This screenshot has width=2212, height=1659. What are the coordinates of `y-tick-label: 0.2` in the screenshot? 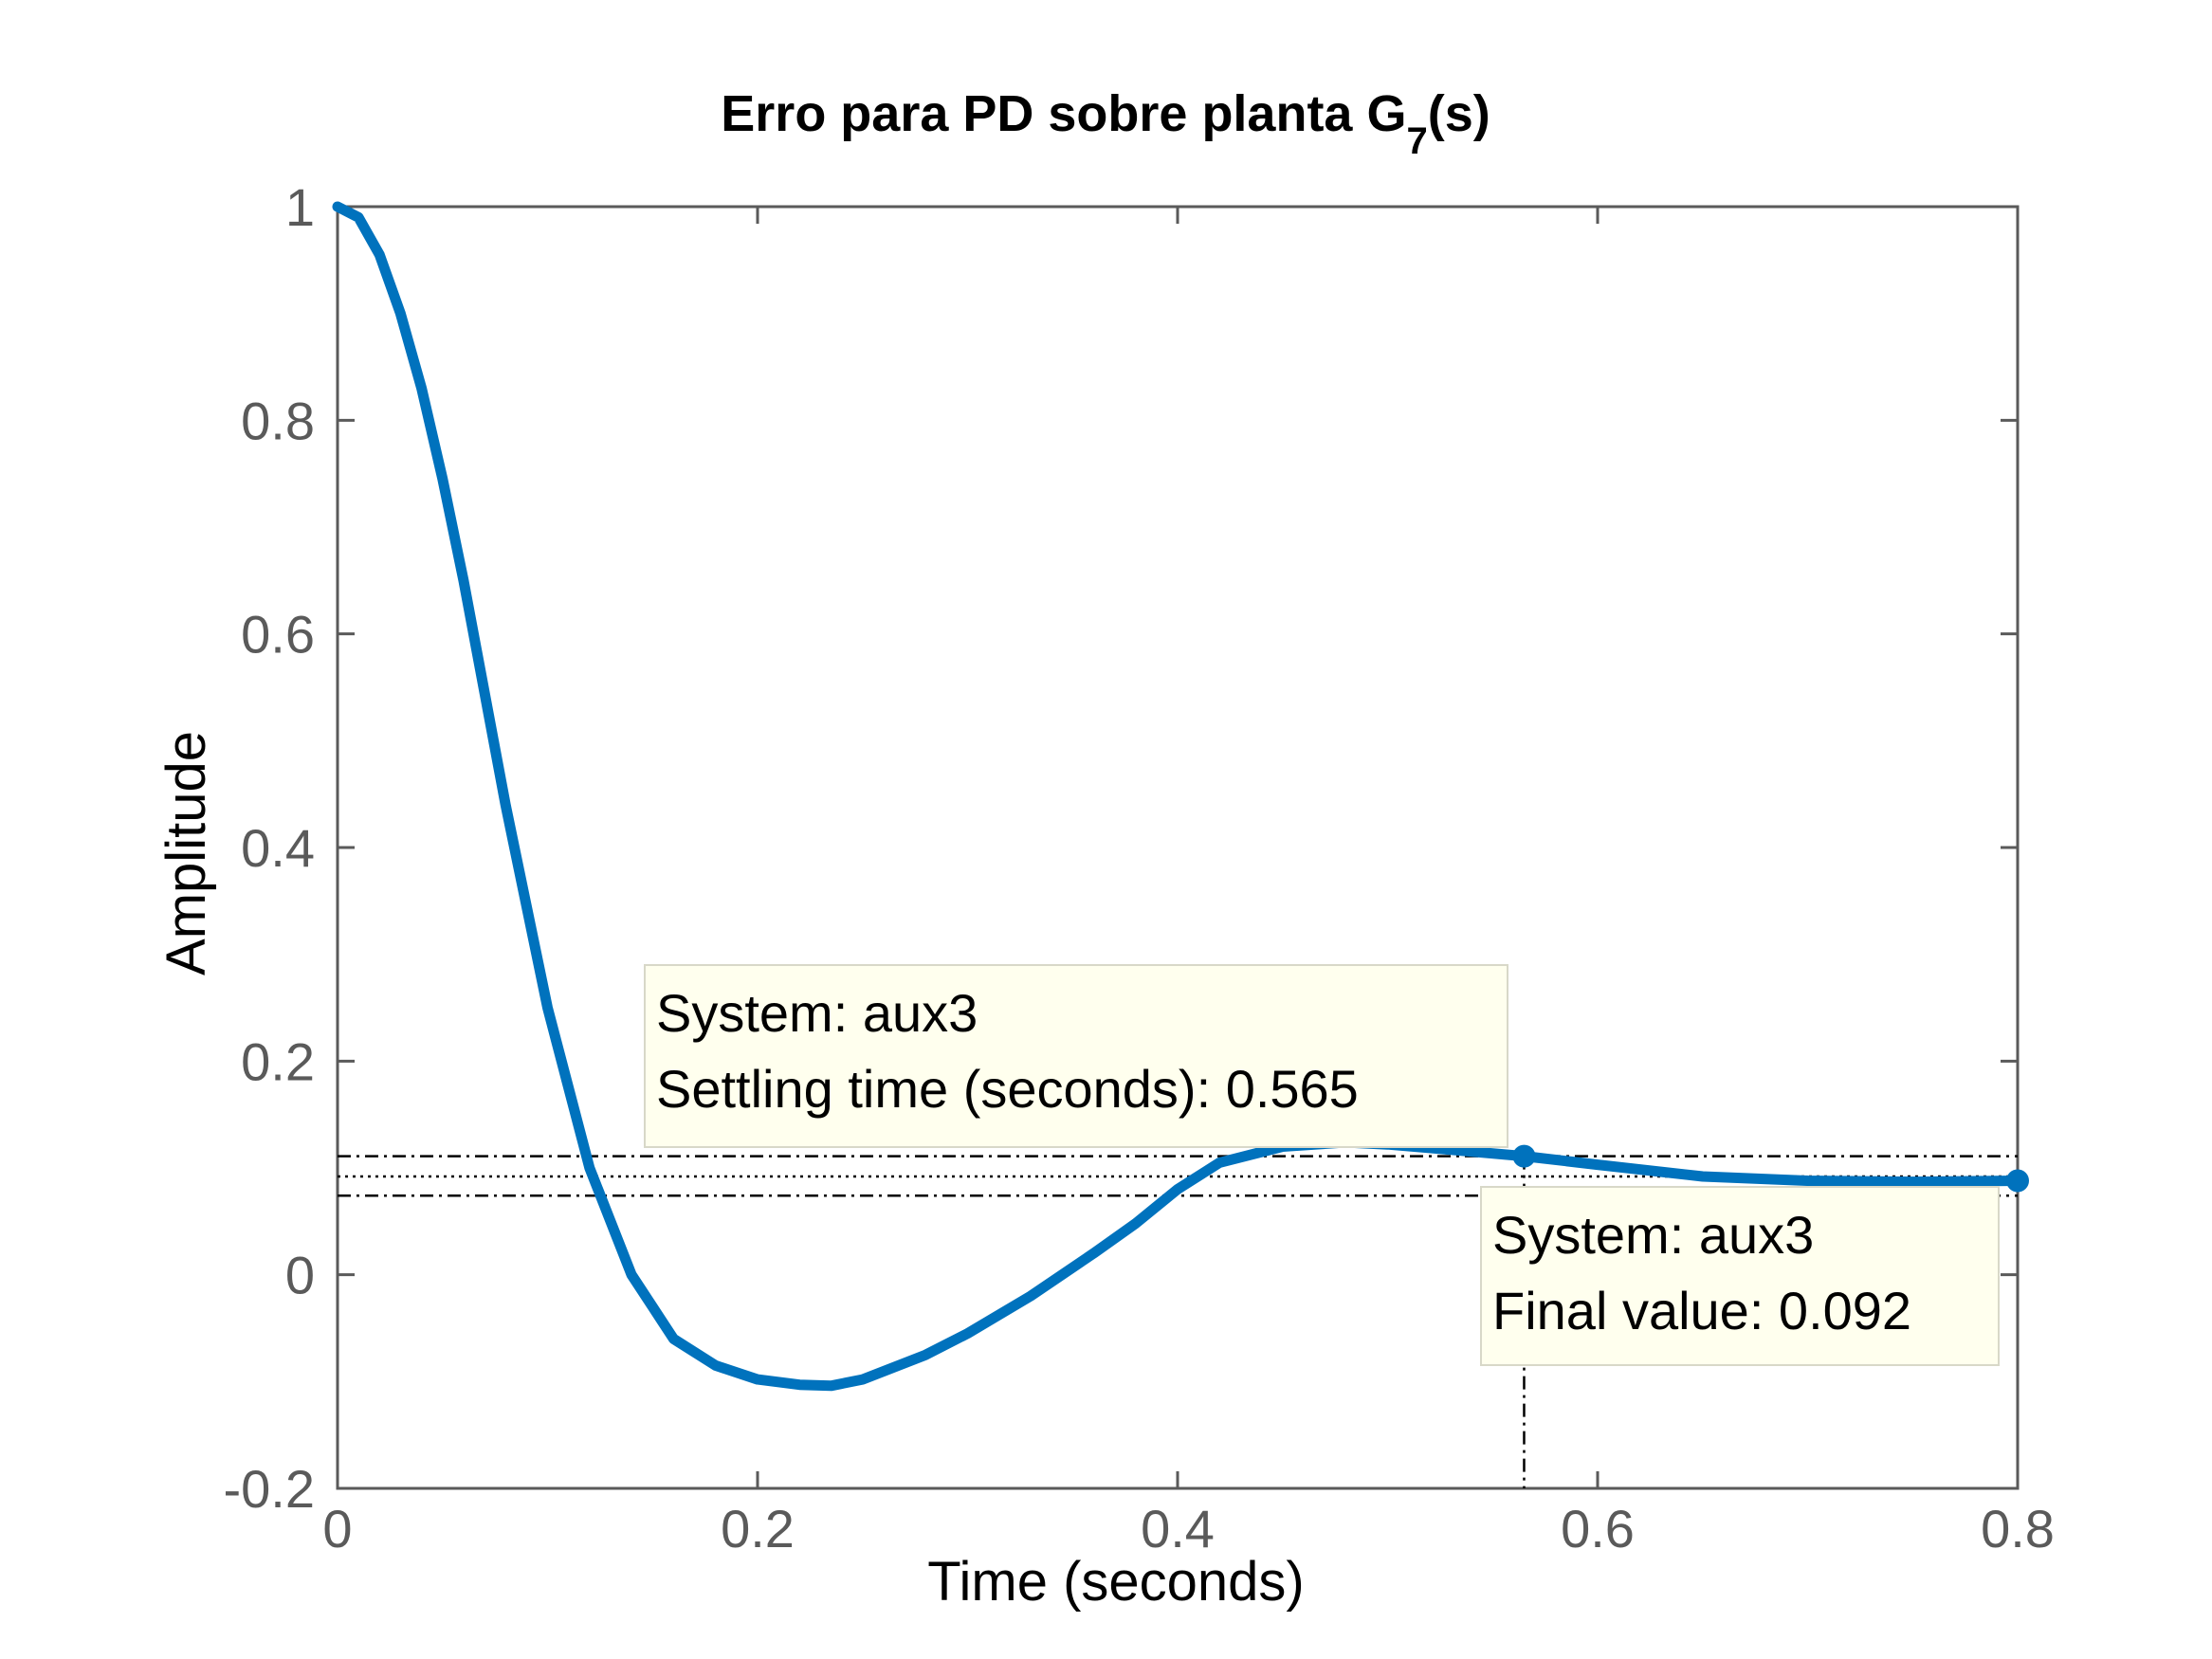 It's located at (278, 1061).